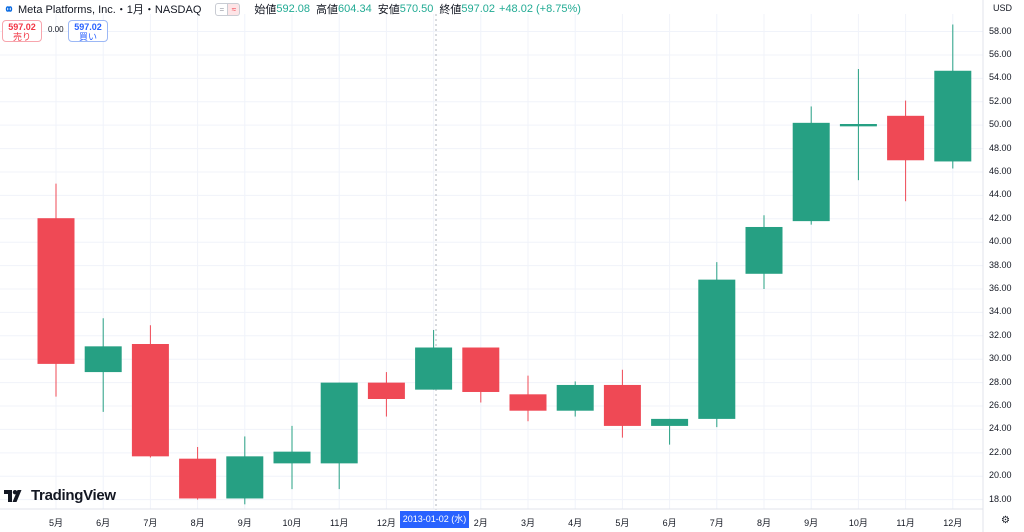 The width and height of the screenshot is (1024, 532). What do you see at coordinates (87, 37) in the screenshot?
I see `buy-label: 買い` at bounding box center [87, 37].